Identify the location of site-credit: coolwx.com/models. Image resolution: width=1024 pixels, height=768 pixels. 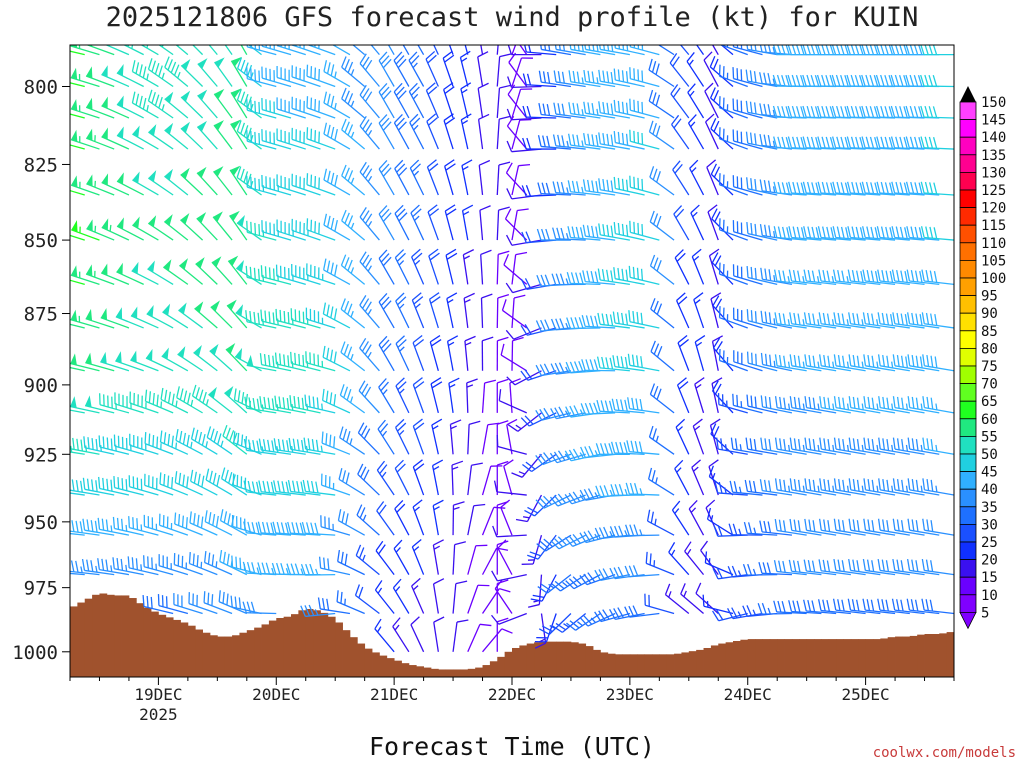
(944, 753).